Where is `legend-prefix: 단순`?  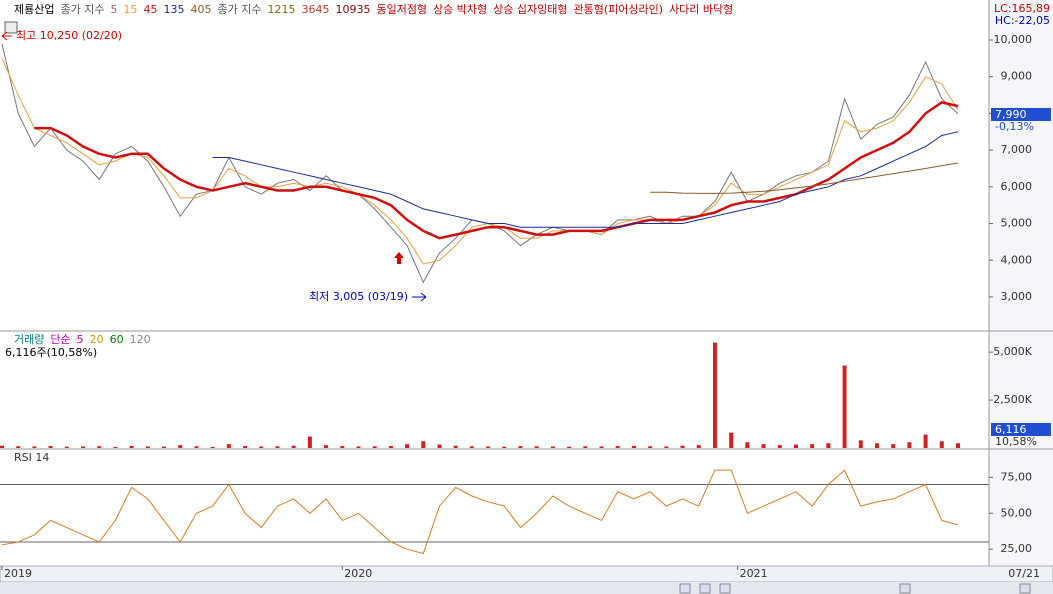 legend-prefix: 단순 is located at coordinates (60, 339).